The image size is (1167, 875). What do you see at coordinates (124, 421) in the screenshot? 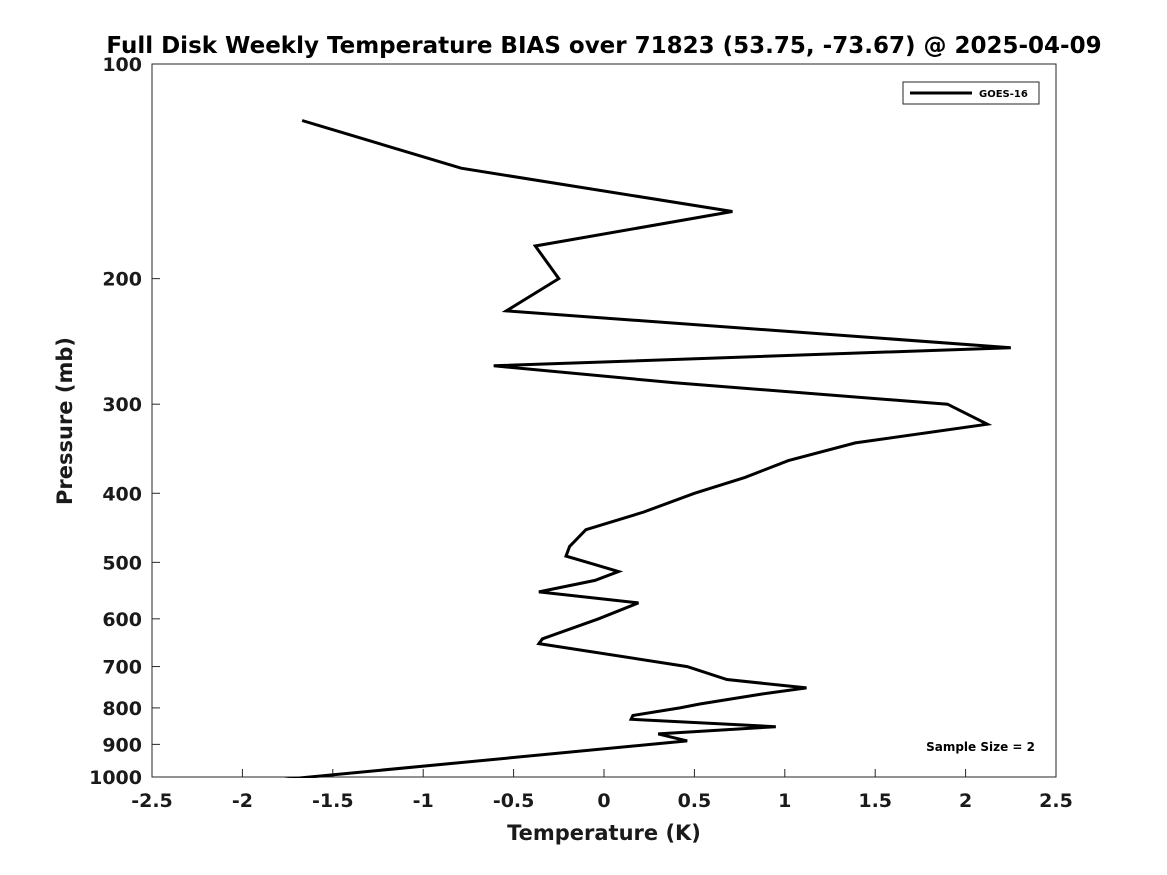
I see `y-axis-ticks: 100 200 300 400 500 600 700 800 900 1000` at bounding box center [124, 421].